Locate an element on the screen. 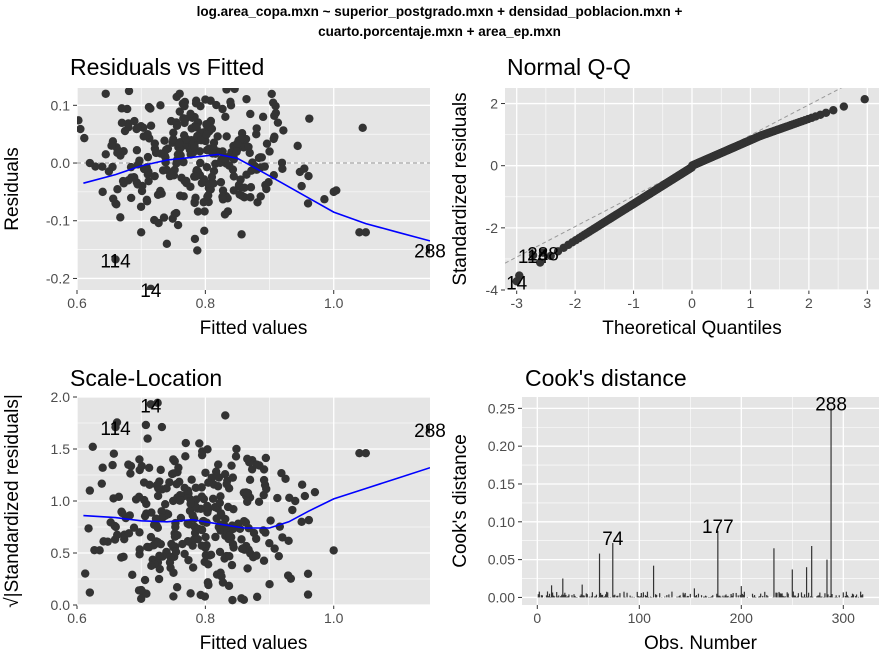 Image resolution: width=879 pixels, height=657 pixels. x-tick-label: 0.6 is located at coordinates (77, 618).